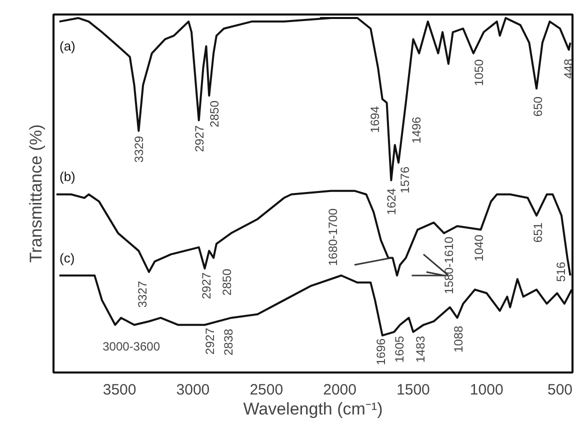 The height and width of the screenshot is (421, 577). I want to click on annotation: 3329, so click(139, 149).